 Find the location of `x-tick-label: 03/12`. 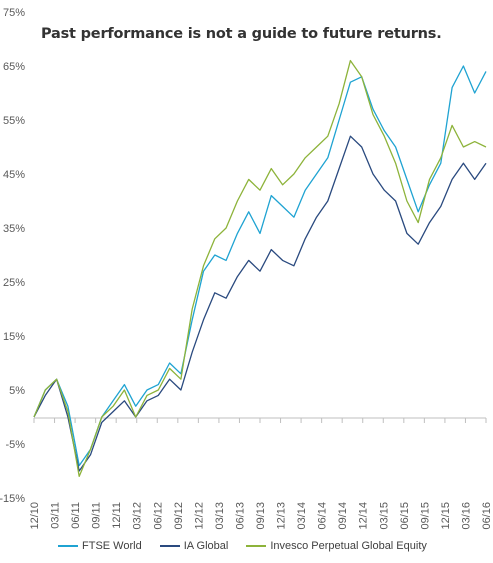

x-tick-label: 03/12 is located at coordinates (138, 516).